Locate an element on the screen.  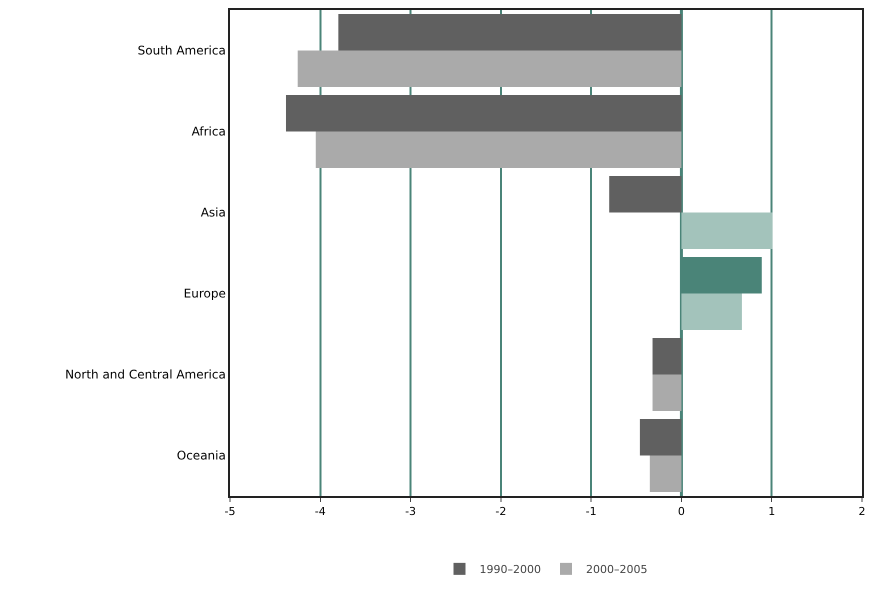
x-tick-label: 1 is located at coordinates (772, 511).